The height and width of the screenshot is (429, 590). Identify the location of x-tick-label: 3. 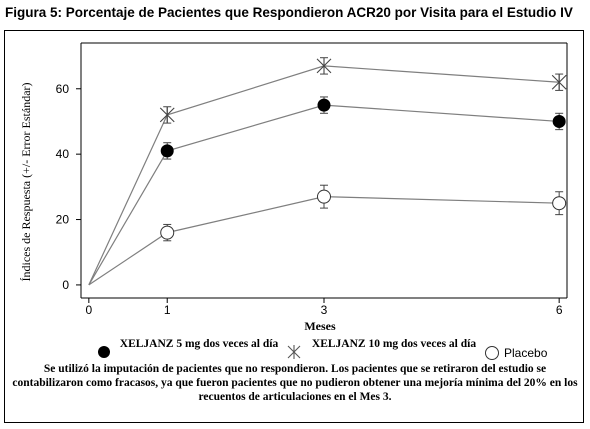
(324, 310).